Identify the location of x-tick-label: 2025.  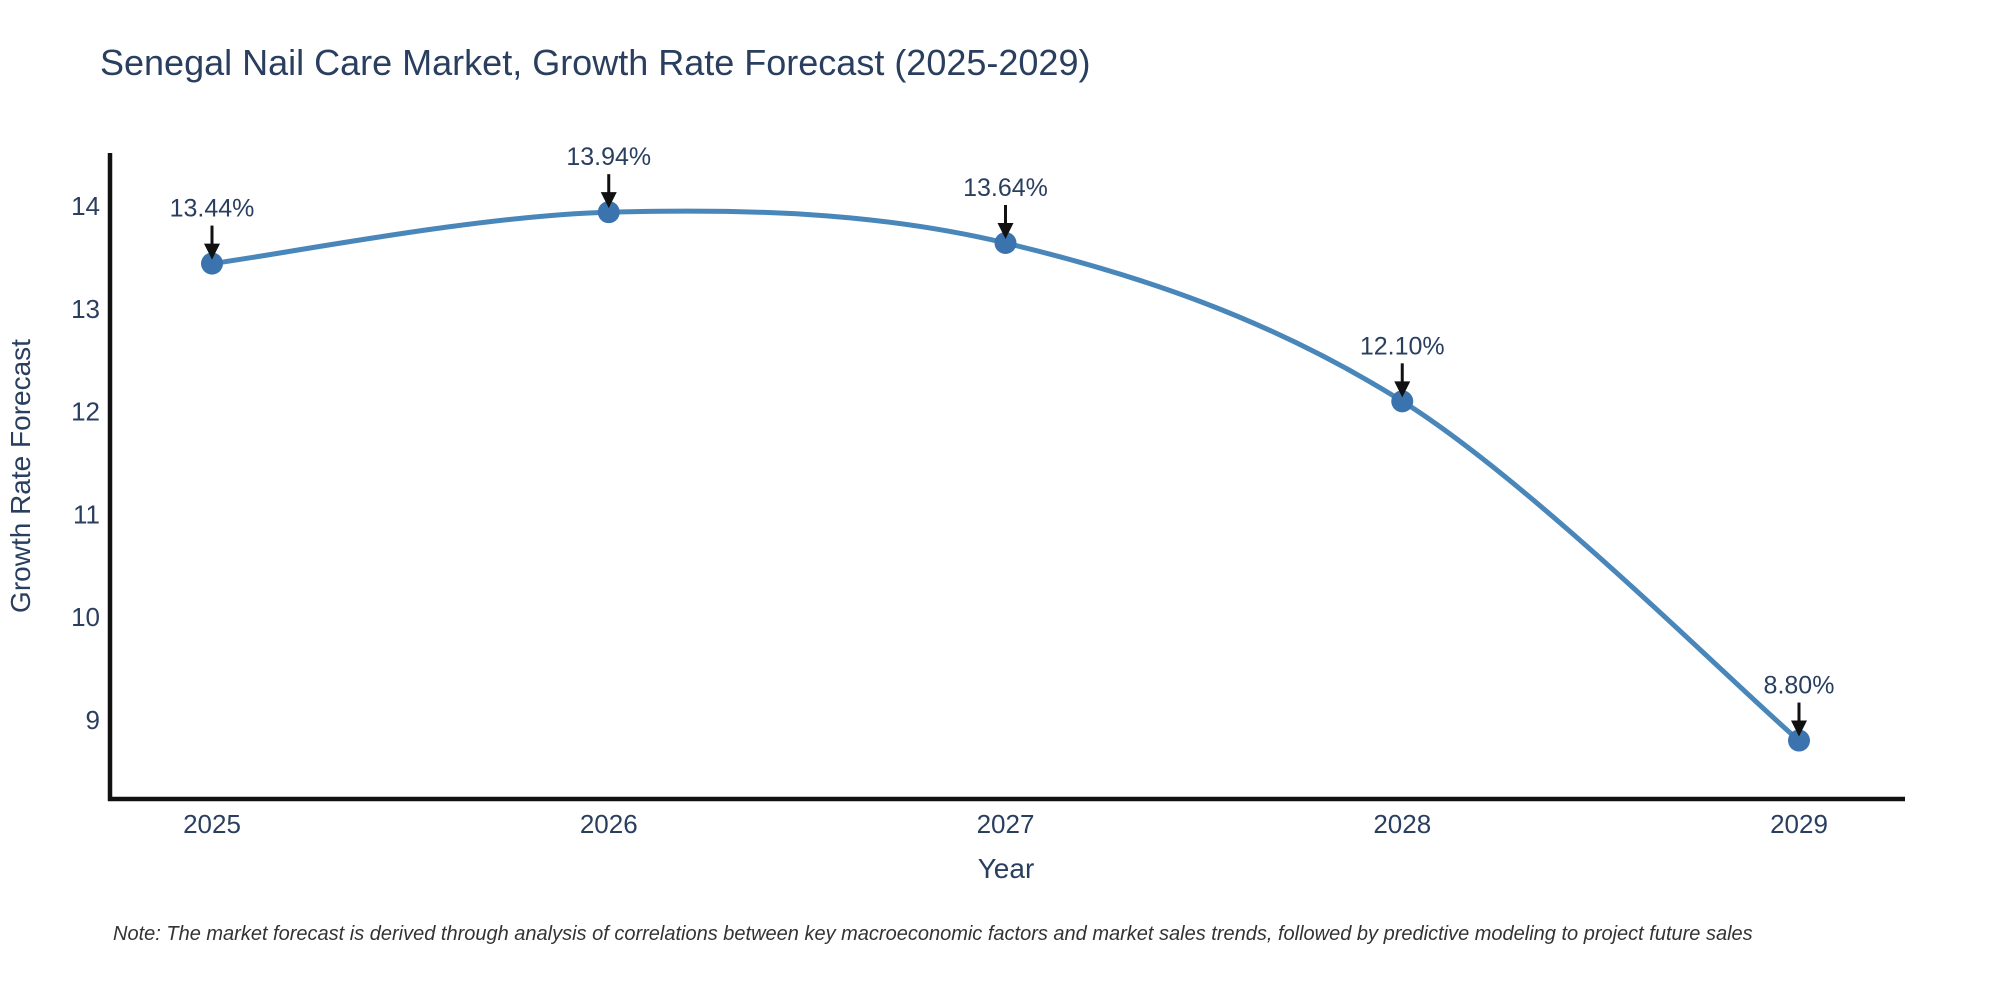
(212, 824).